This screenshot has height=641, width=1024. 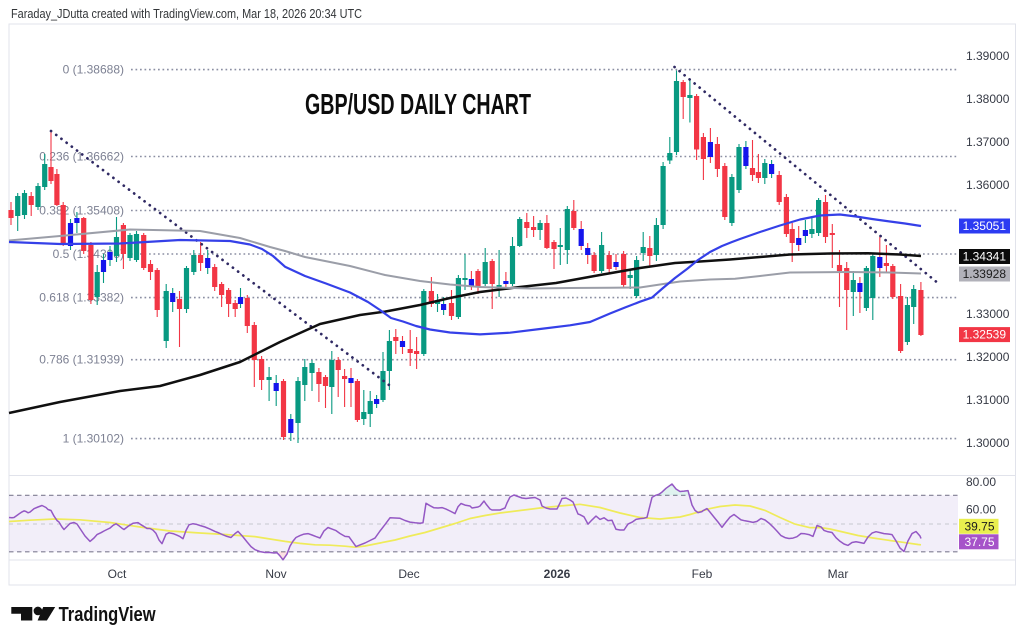 I want to click on svg-text: 1.37000, so click(x=988, y=142).